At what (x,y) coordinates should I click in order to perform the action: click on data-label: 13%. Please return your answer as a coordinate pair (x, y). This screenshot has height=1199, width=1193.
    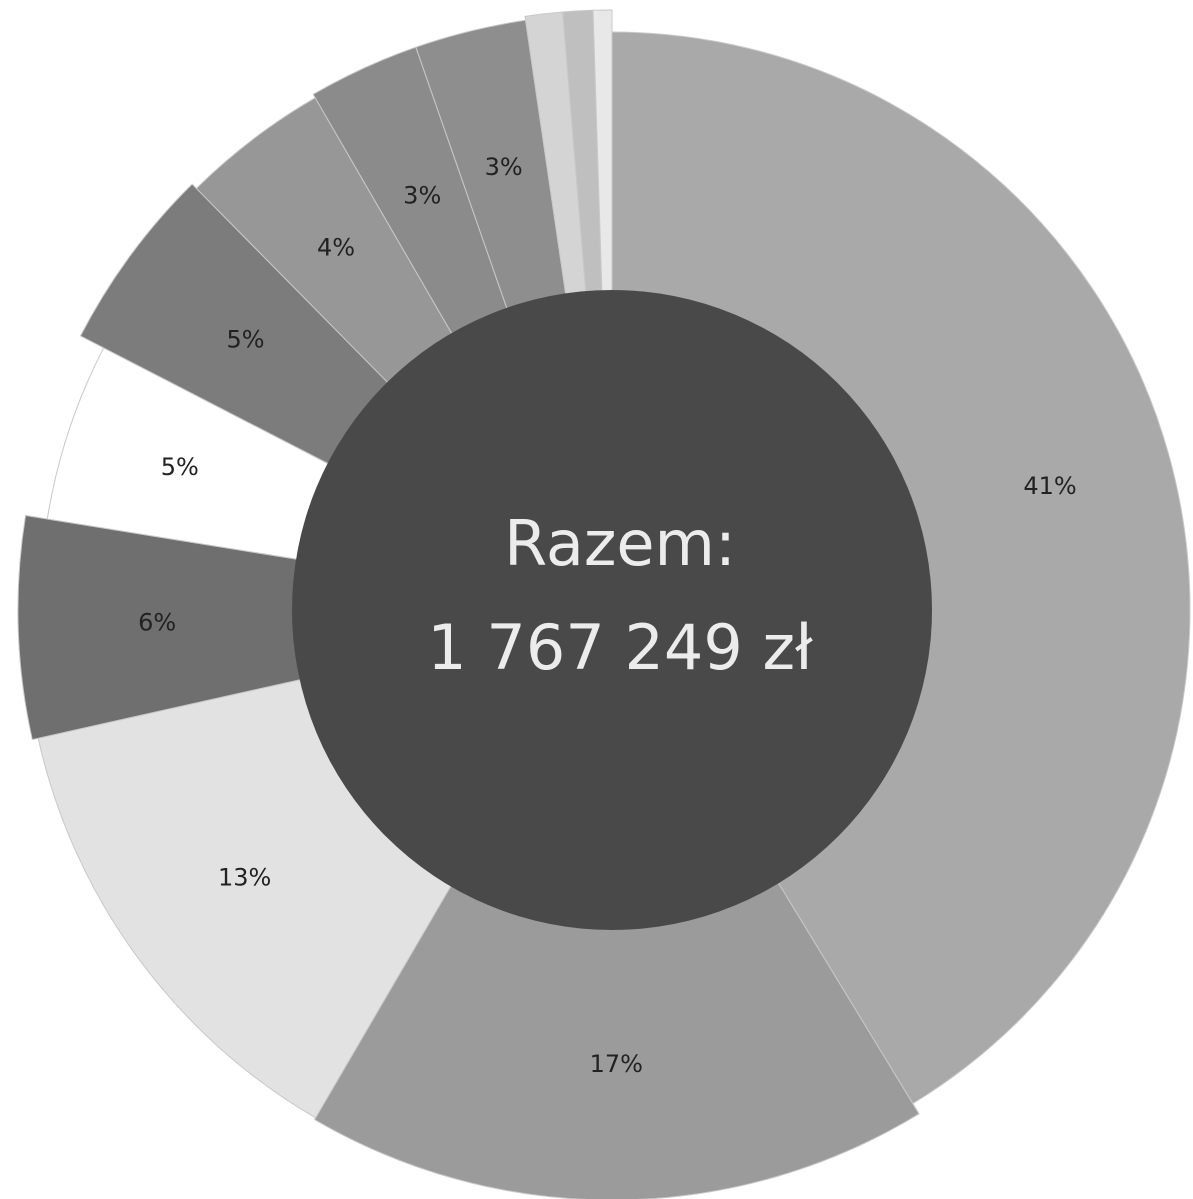
    Looking at the image, I should click on (244, 877).